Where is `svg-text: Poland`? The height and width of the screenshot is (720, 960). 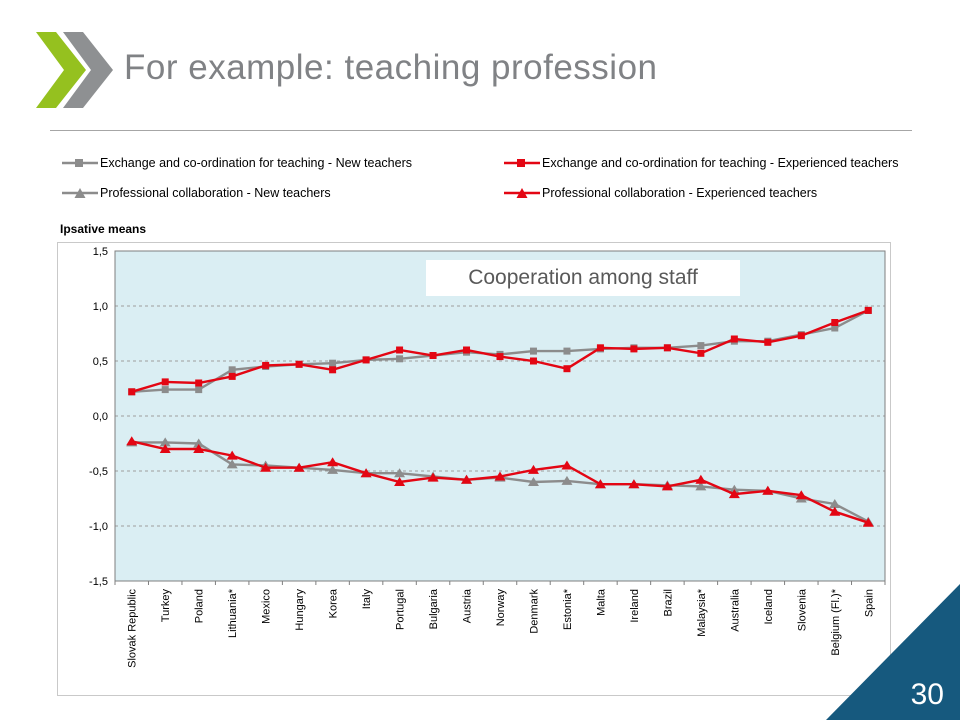 svg-text: Poland is located at coordinates (200, 606).